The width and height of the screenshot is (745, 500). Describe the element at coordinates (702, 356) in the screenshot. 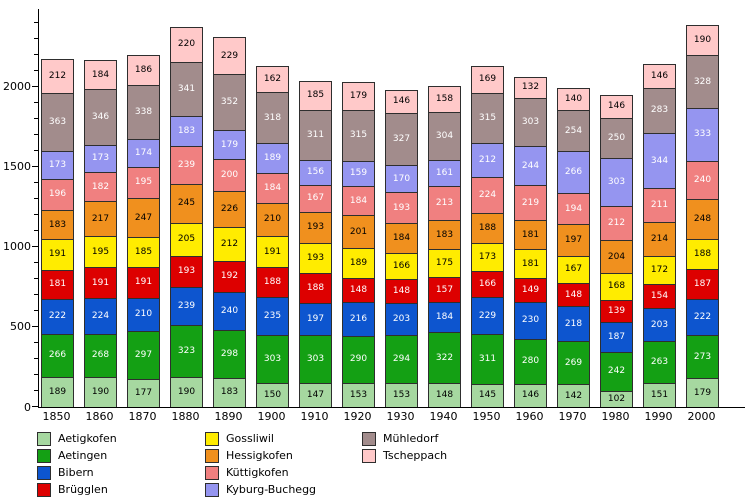

I see `bar-segment: 273` at that location.